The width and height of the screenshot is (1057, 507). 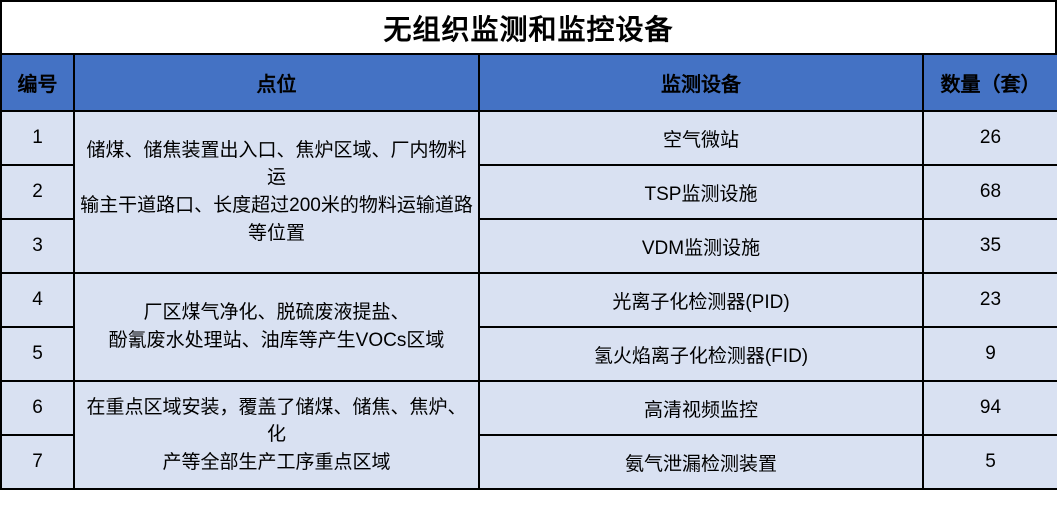 I want to click on page-title: 无组织监测和监控设备, so click(x=528, y=26).